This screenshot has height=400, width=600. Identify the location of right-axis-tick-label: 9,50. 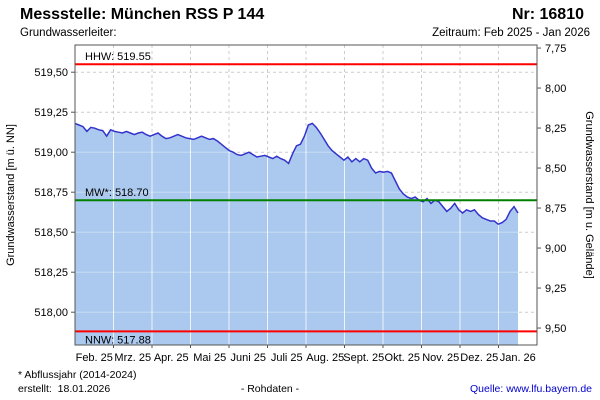
(555, 329).